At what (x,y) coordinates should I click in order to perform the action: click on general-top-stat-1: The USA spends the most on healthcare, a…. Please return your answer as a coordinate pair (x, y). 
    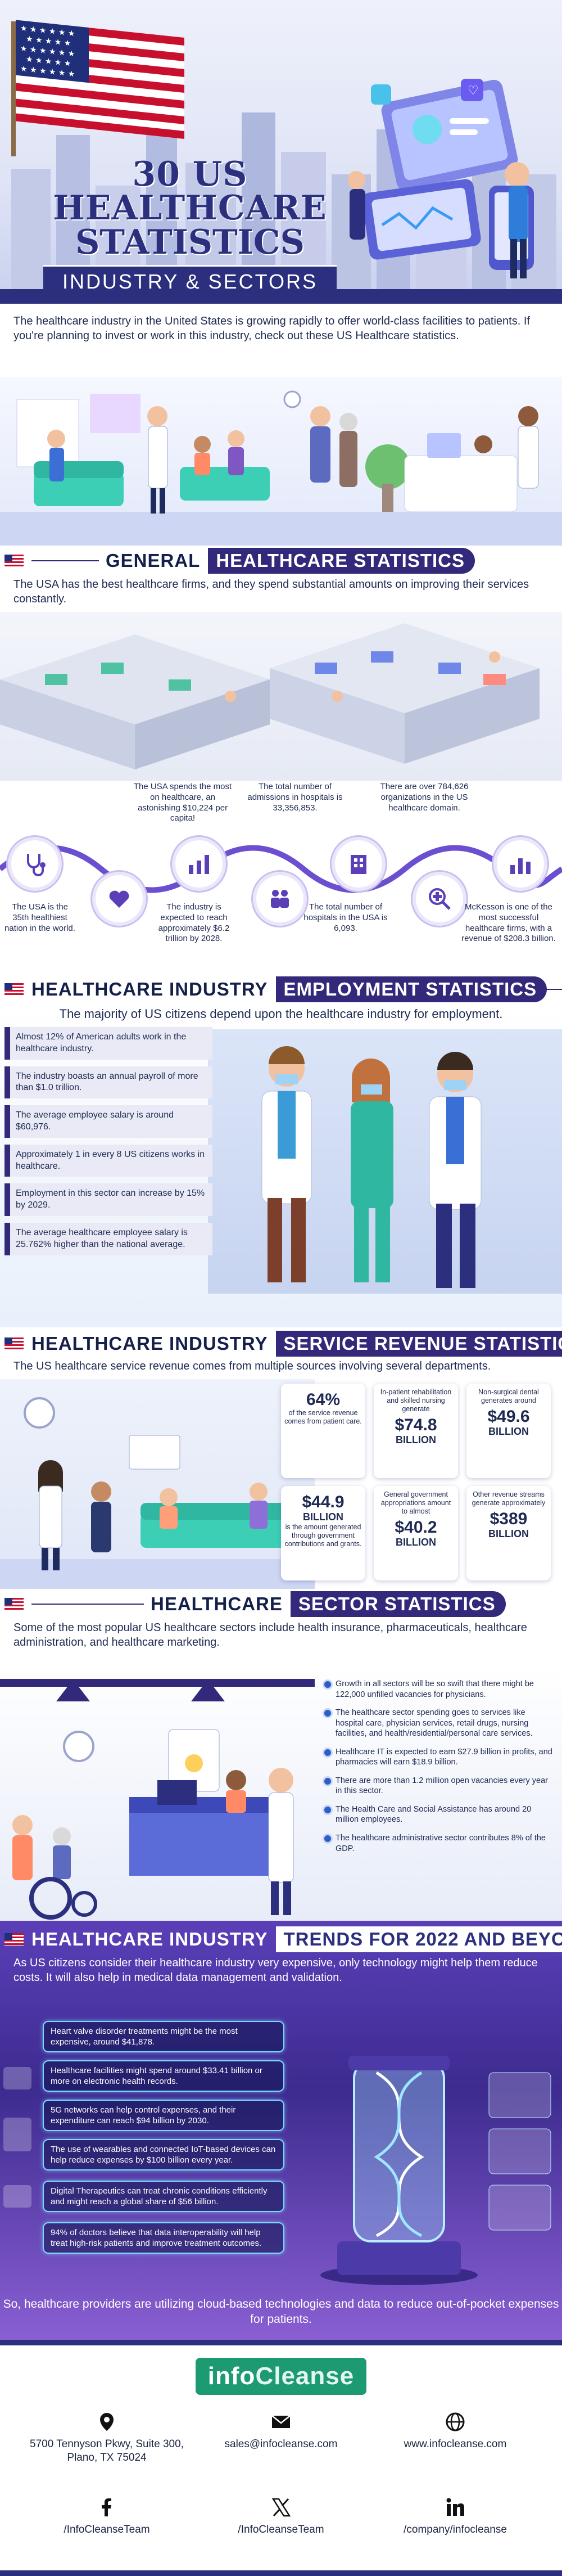
    Looking at the image, I should click on (183, 802).